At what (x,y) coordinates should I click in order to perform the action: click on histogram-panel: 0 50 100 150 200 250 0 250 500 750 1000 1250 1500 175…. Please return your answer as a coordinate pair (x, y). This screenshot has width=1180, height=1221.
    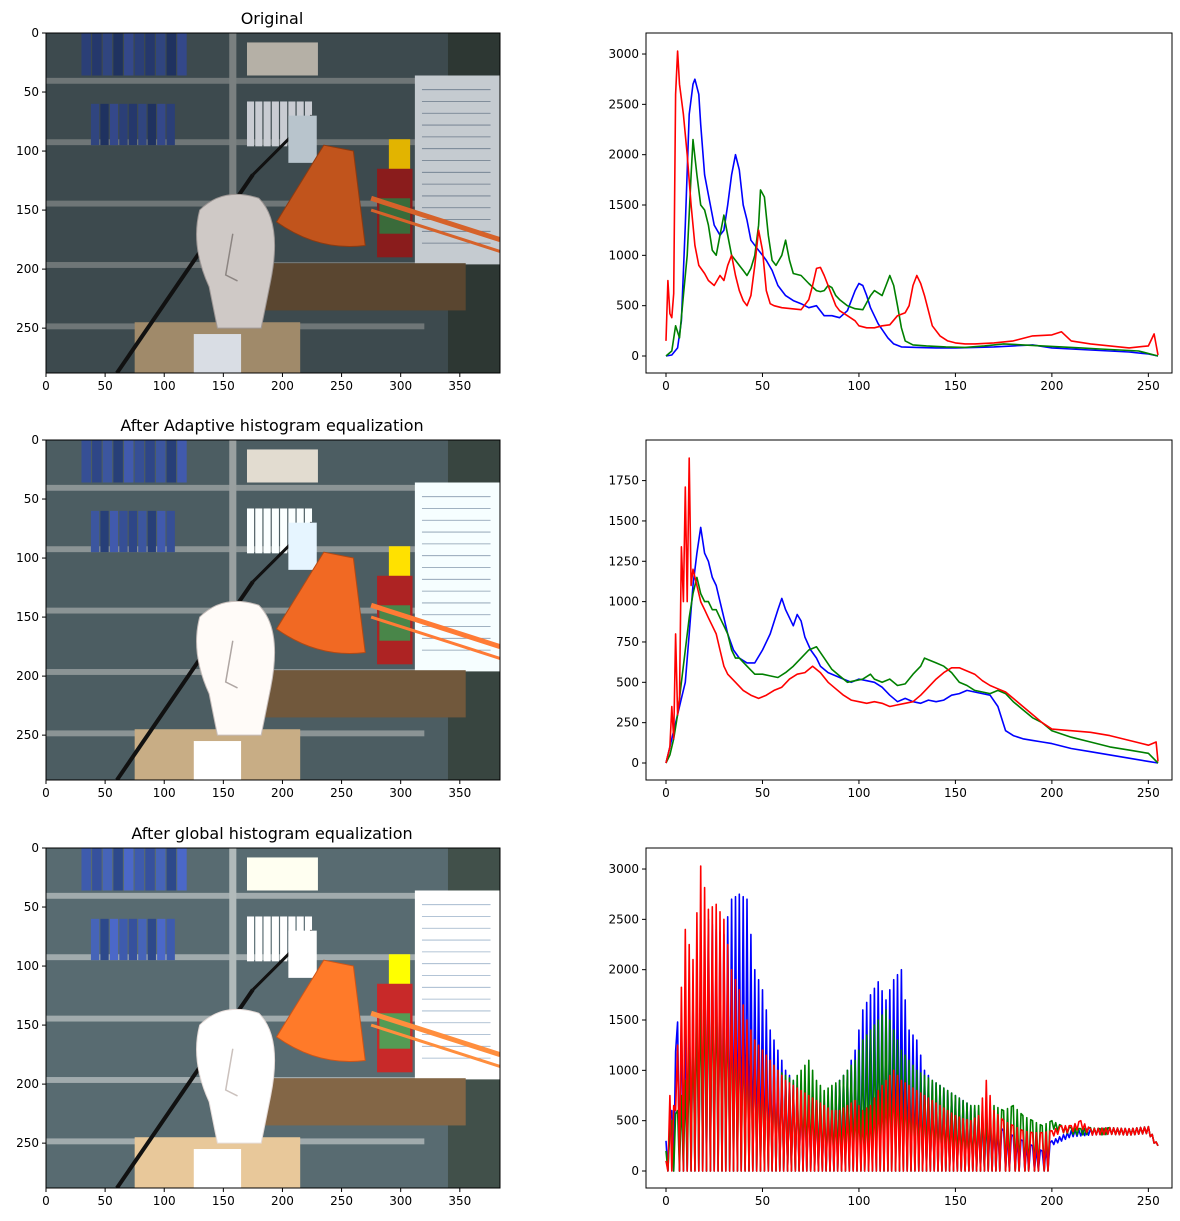
    Looking at the image, I should click on (890, 619).